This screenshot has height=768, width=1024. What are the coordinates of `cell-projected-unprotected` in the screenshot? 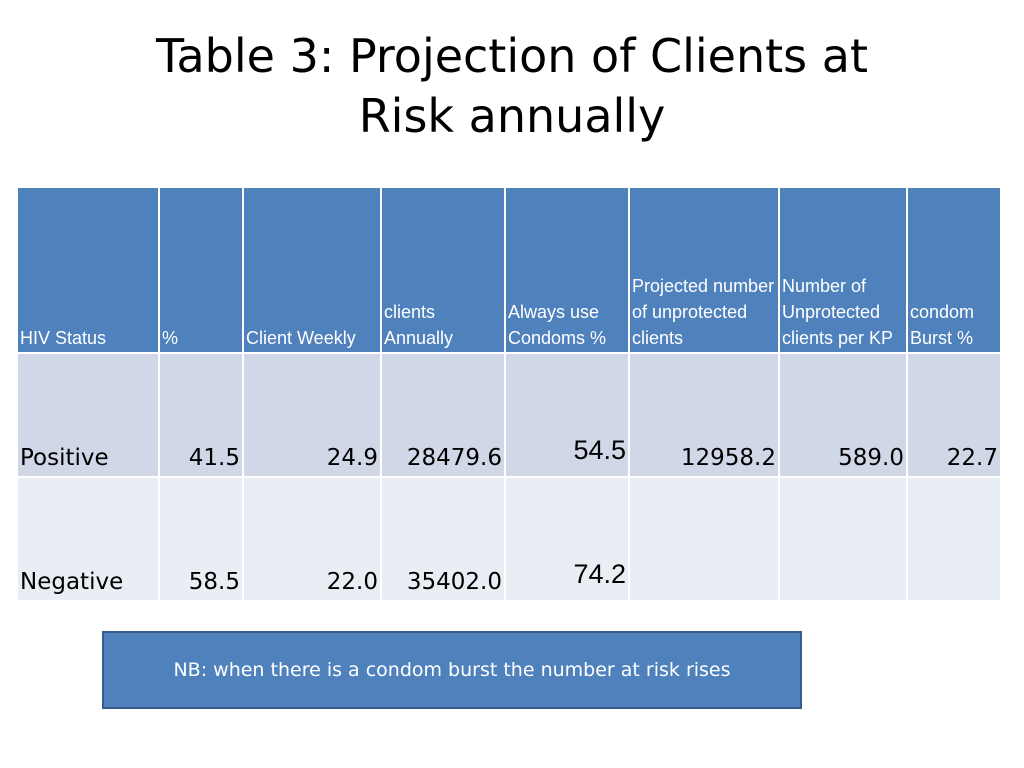 It's located at (704, 539).